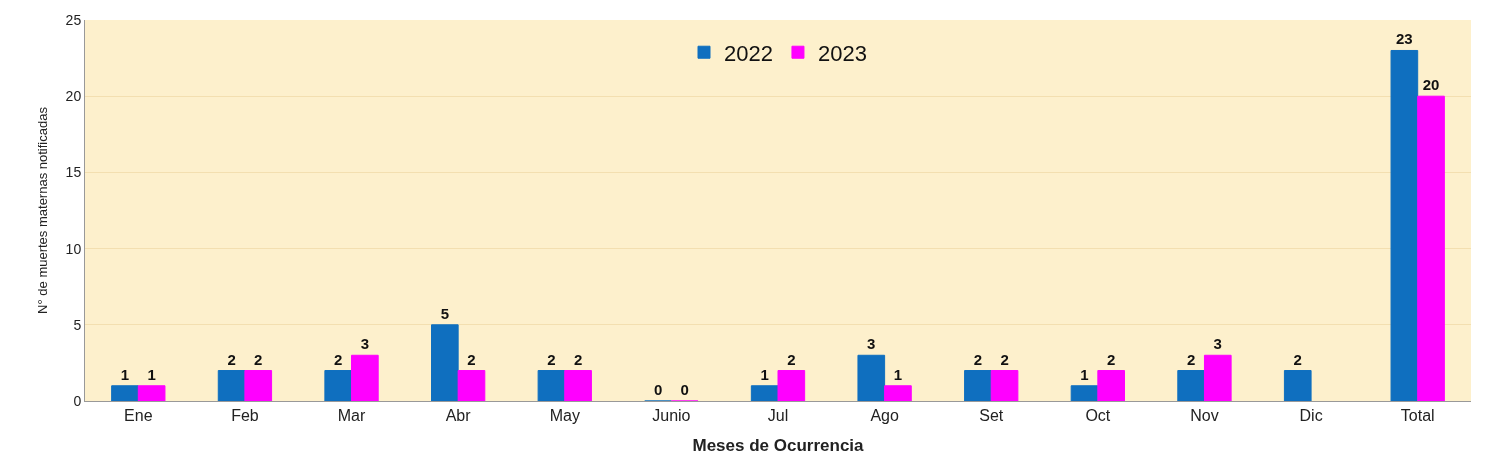 Image resolution: width=1501 pixels, height=466 pixels. Describe the element at coordinates (564, 416) in the screenshot. I see `x-tick-label: May` at that location.